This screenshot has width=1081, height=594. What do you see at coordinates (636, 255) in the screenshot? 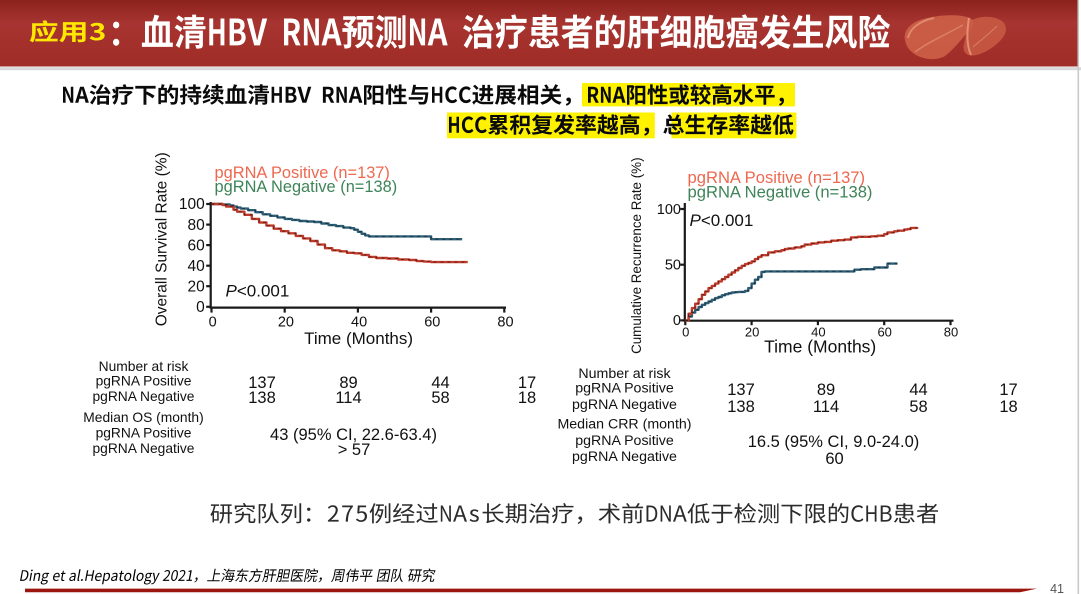
I see `svg-text: Cumulative Recurrence Rate (%)` at bounding box center [636, 255].